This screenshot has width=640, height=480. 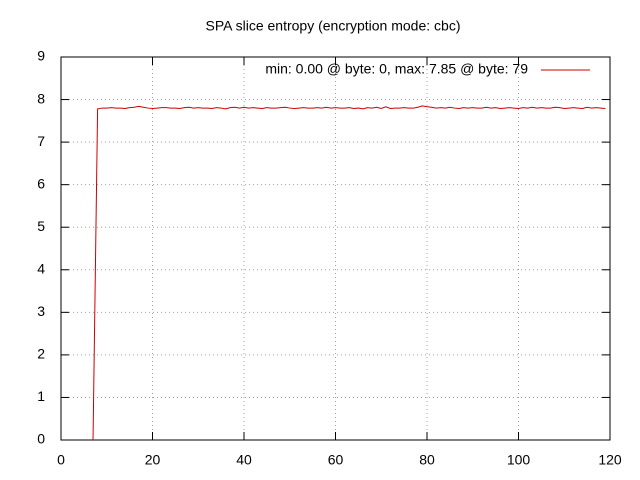 What do you see at coordinates (41, 396) in the screenshot?
I see `y-tick-label: 1` at bounding box center [41, 396].